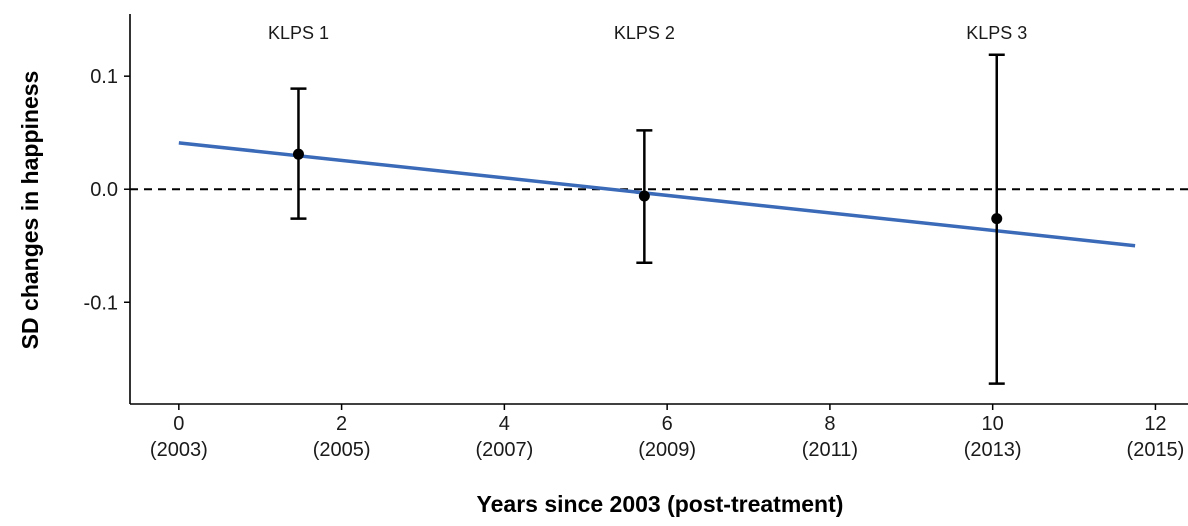 This screenshot has height=526, width=1188. I want to click on x-tick-label: 0, so click(178, 424).